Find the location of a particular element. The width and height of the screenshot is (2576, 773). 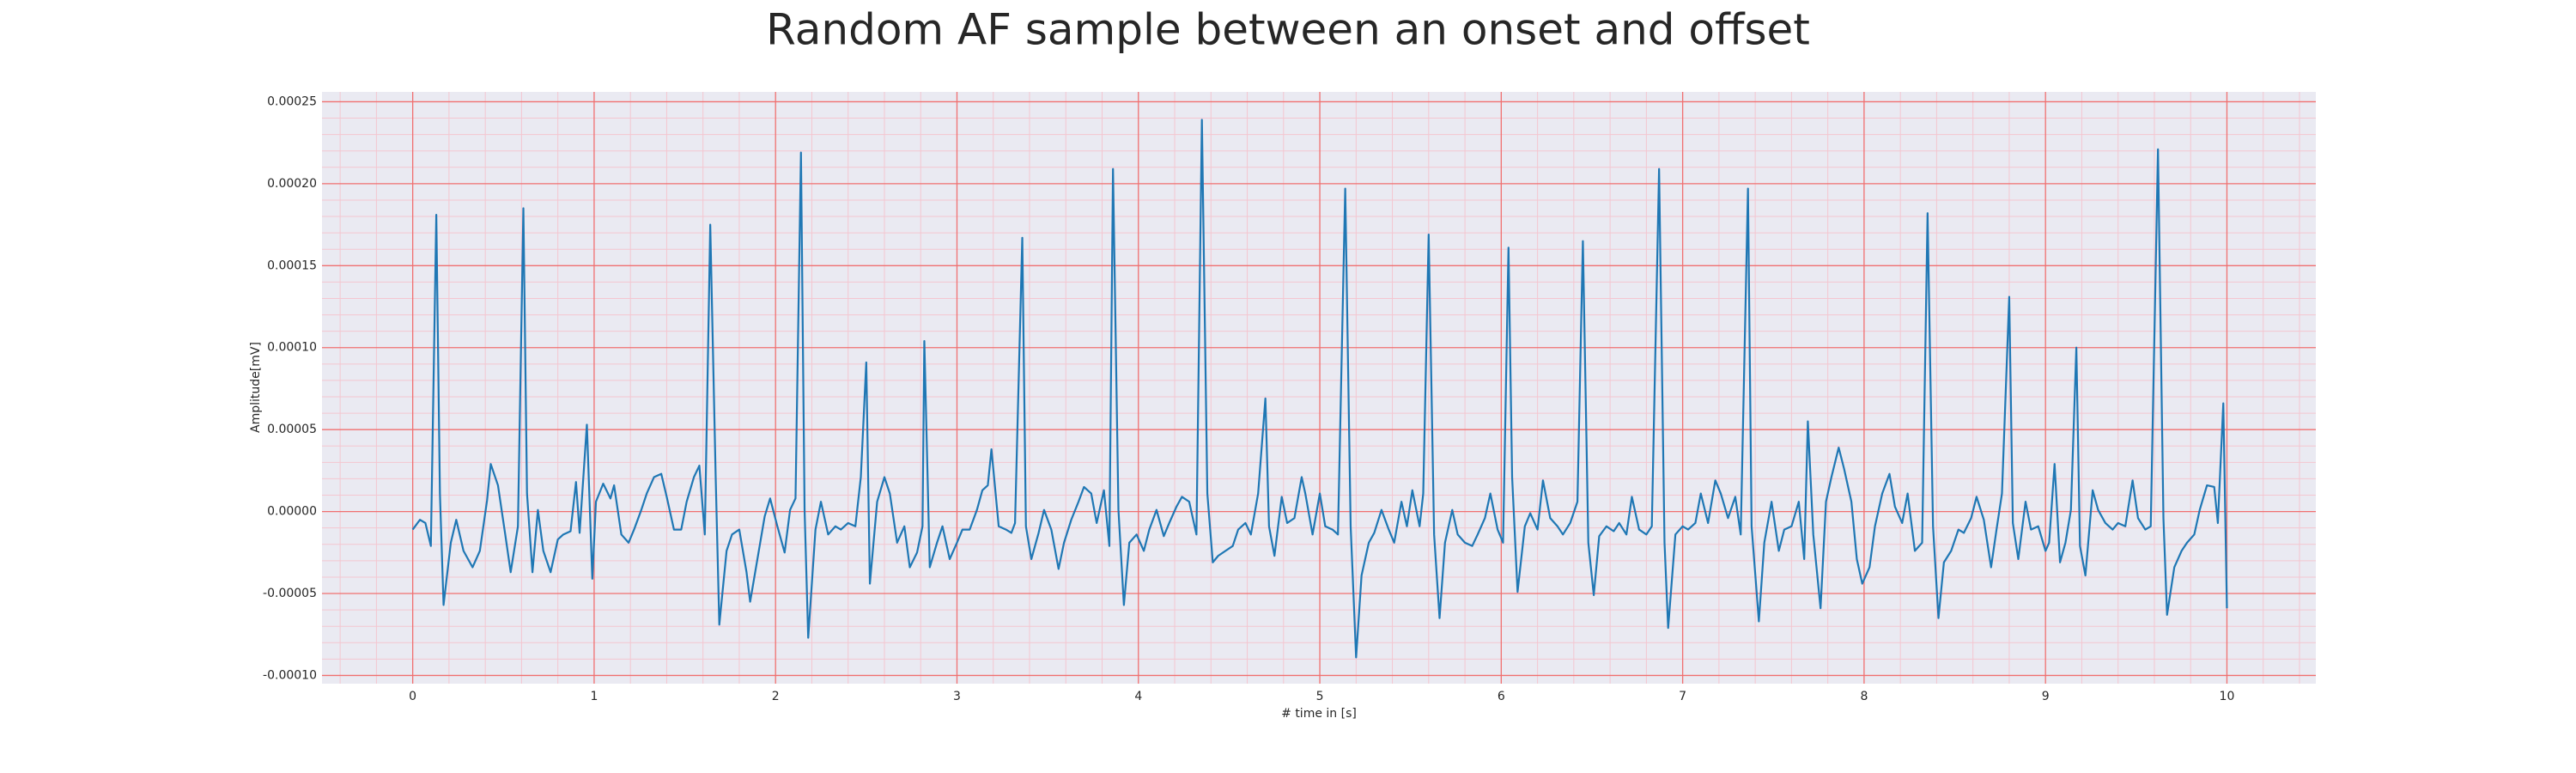

x-tick-label: 3 is located at coordinates (957, 696).